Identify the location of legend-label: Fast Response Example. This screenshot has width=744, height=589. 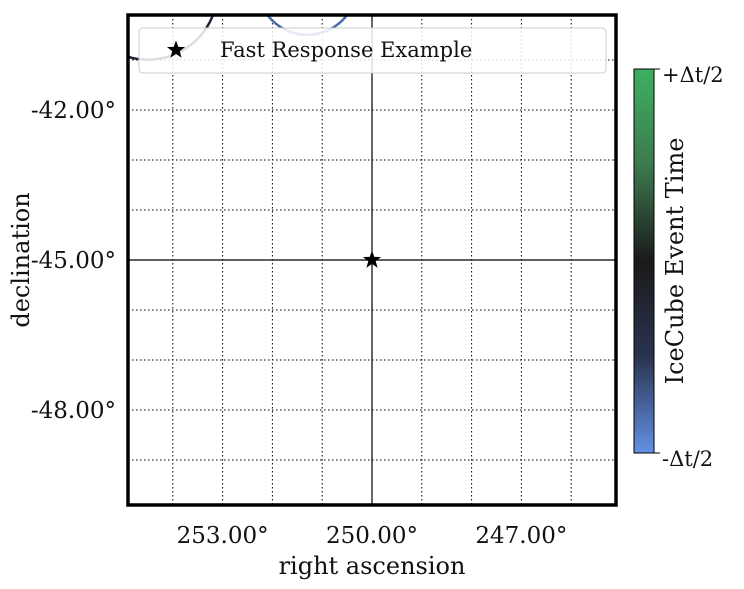
(346, 50).